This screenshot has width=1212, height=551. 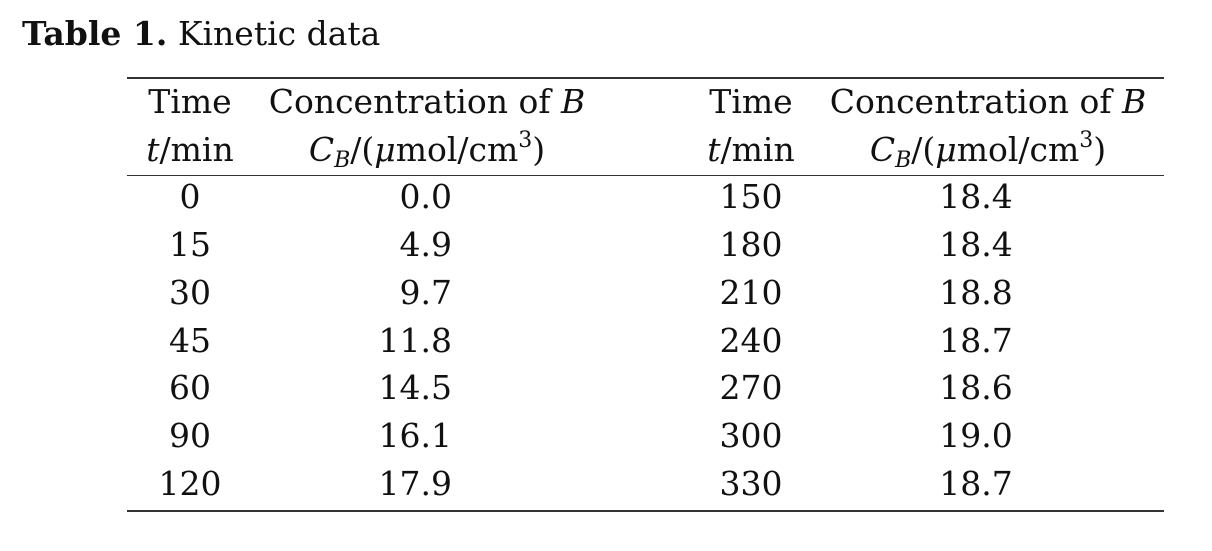 What do you see at coordinates (190, 292) in the screenshot?
I see `cell-time-left: 30` at bounding box center [190, 292].